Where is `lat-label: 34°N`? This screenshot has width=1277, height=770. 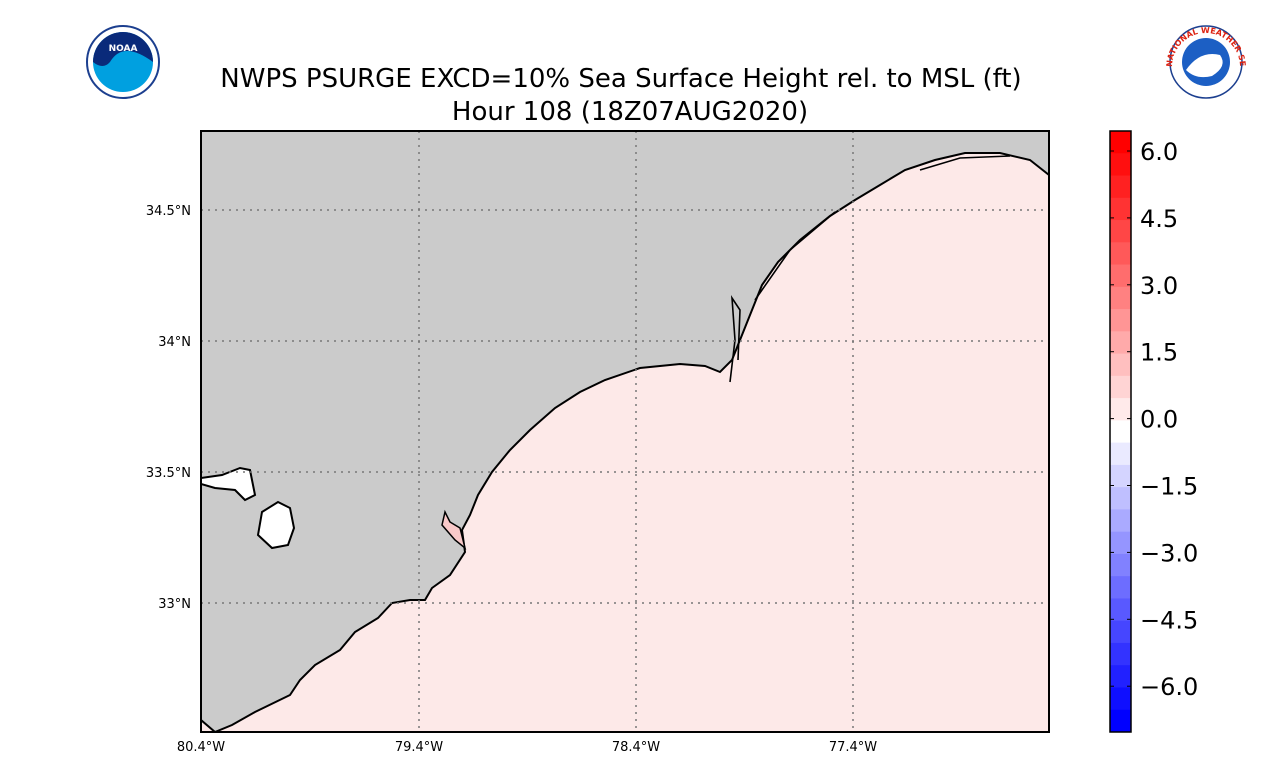 lat-label: 34°N is located at coordinates (174, 342).